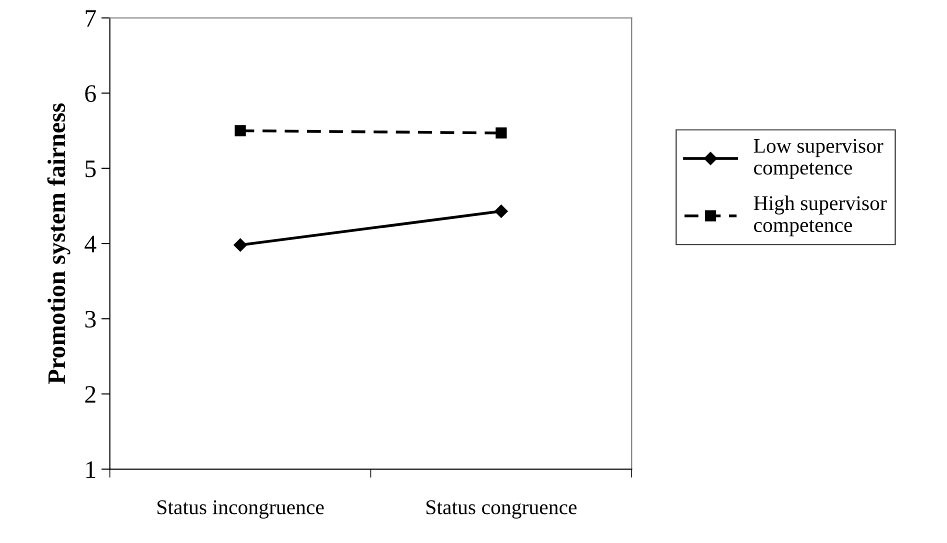 This screenshot has height=543, width=947. I want to click on y-tick-label: 1, so click(91, 469).